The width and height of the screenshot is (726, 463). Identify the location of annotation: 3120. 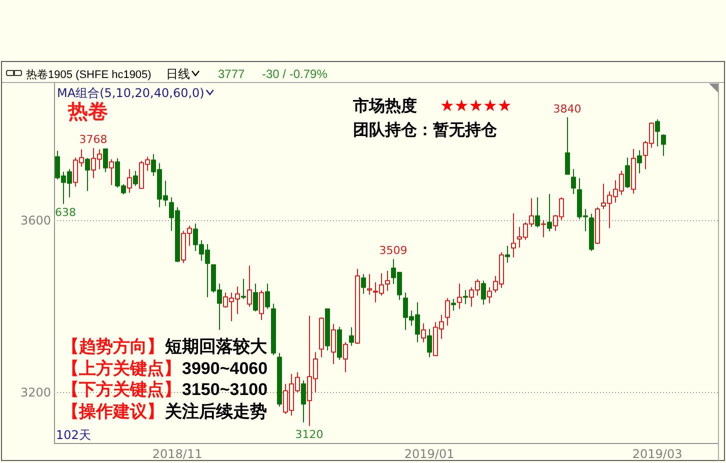
(309, 434).